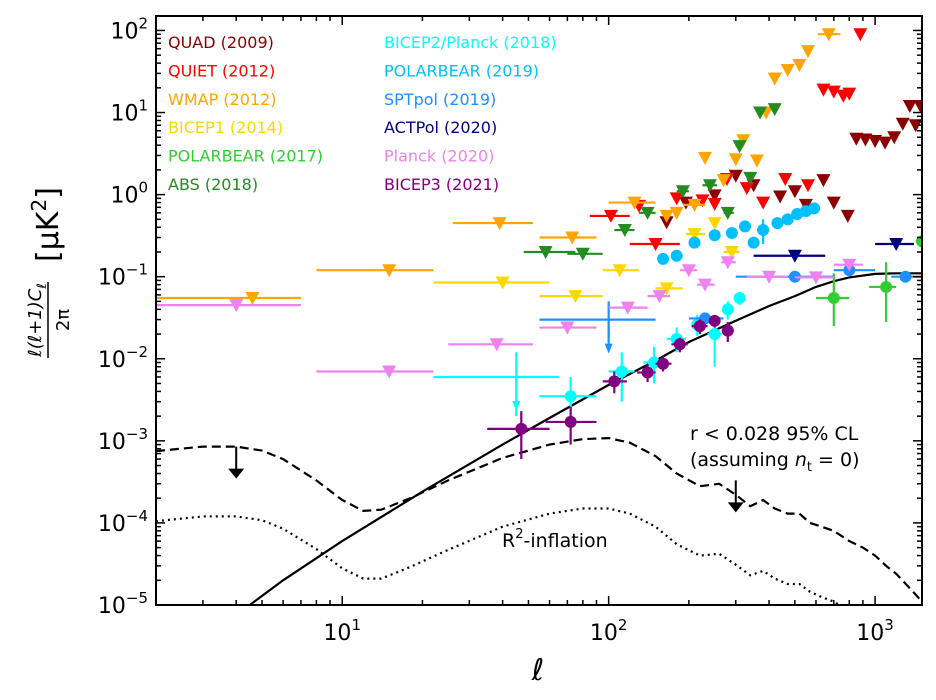 This screenshot has width=936, height=700. What do you see at coordinates (123, 440) in the screenshot?
I see `y-tick-label: 10⁻³` at bounding box center [123, 440].